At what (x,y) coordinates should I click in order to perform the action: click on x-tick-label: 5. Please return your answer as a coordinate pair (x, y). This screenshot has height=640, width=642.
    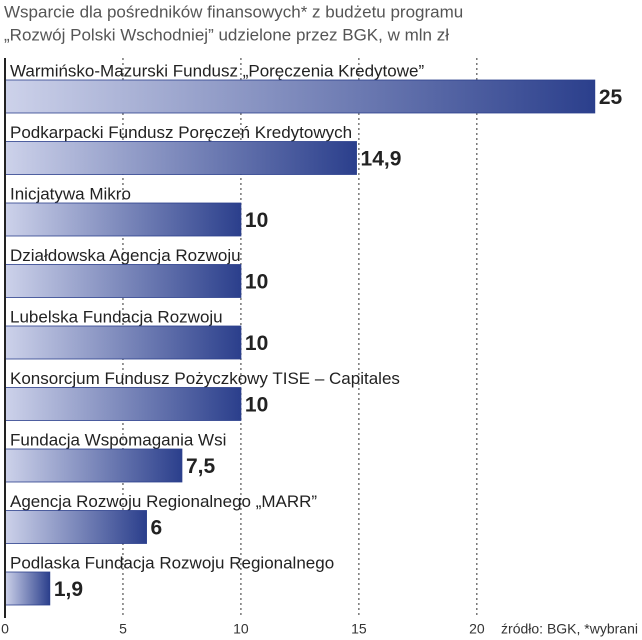
    Looking at the image, I should click on (123, 629).